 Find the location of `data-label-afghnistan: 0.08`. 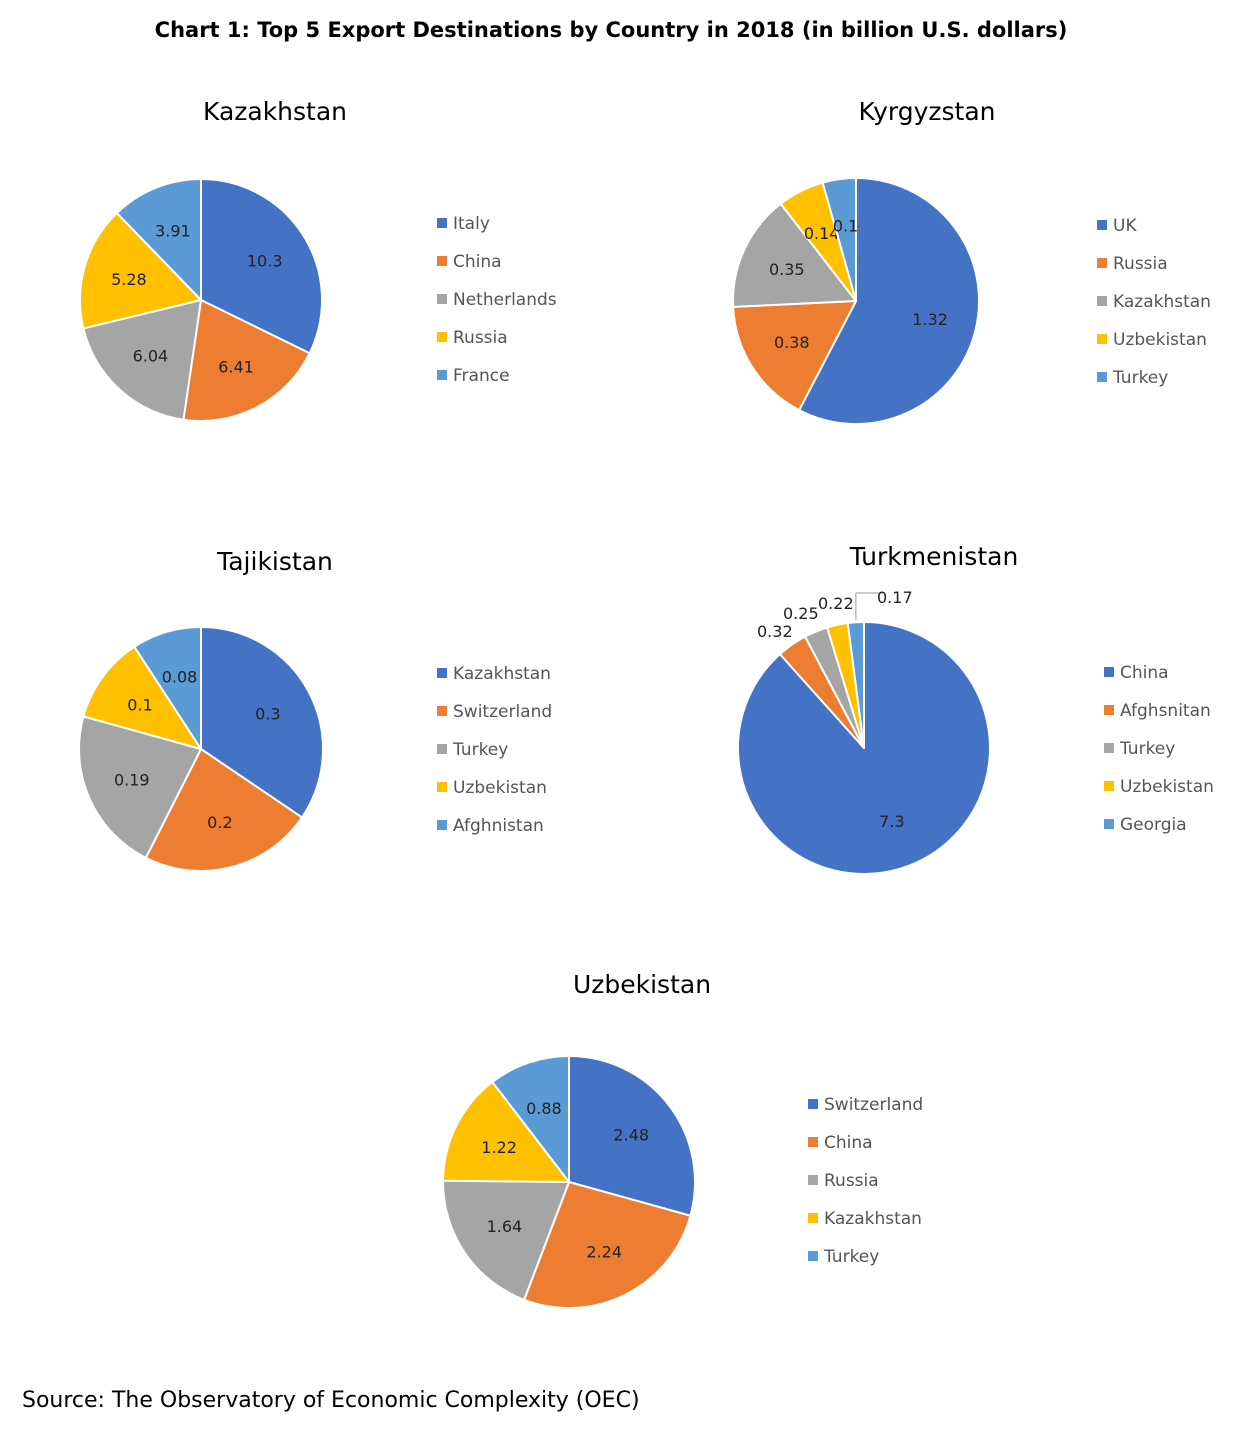

data-label-afghnistan: 0.08 is located at coordinates (180, 677).